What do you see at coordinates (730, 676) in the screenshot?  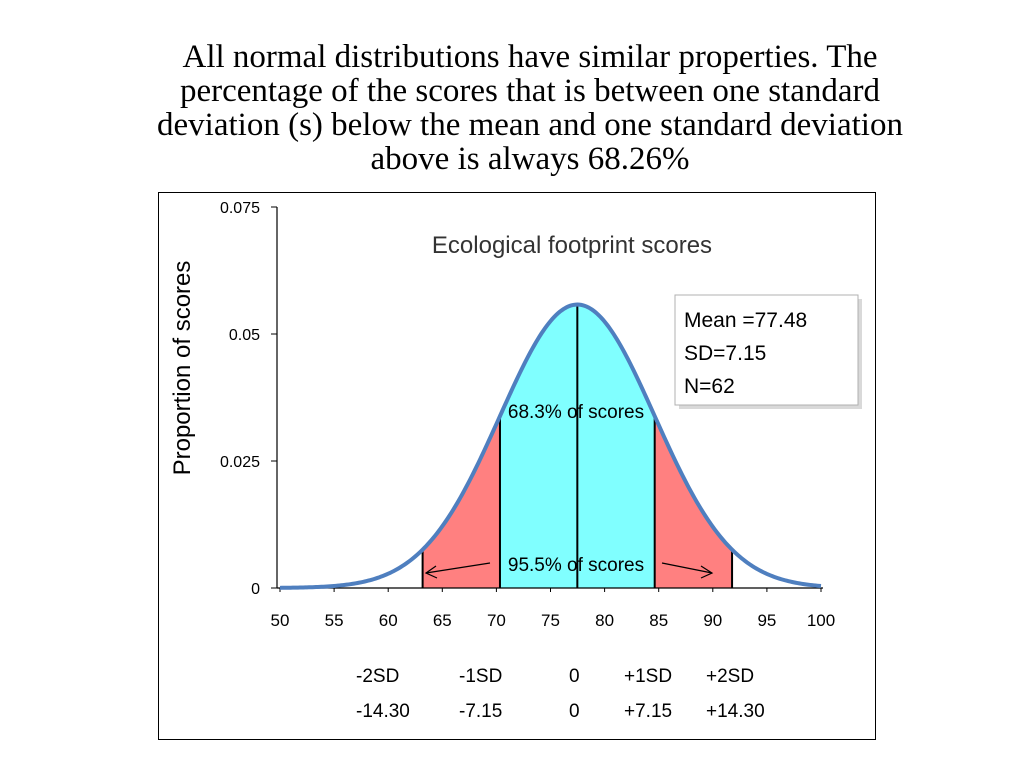 I see `sd-row1-col5: +2SD` at bounding box center [730, 676].